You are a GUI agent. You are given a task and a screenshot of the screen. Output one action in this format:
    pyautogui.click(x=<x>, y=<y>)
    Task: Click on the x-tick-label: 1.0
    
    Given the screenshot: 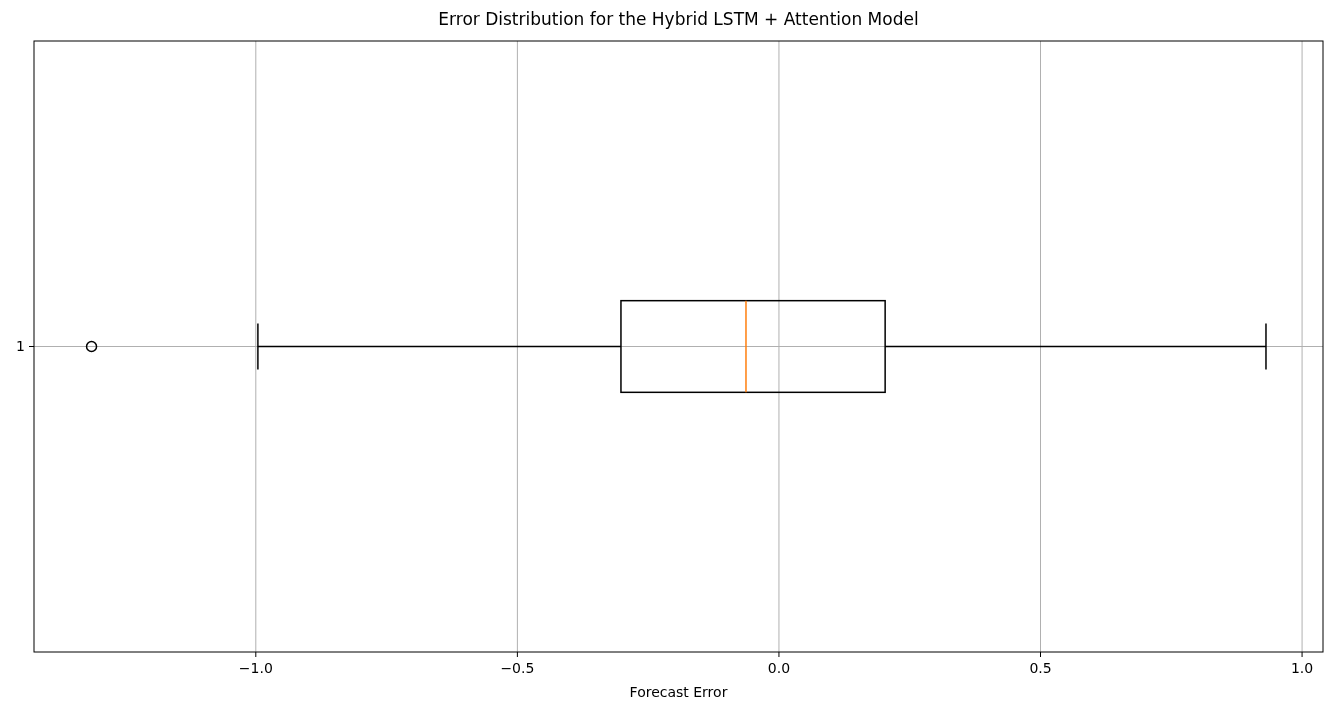 What is the action you would take?
    pyautogui.click(x=1302, y=668)
    